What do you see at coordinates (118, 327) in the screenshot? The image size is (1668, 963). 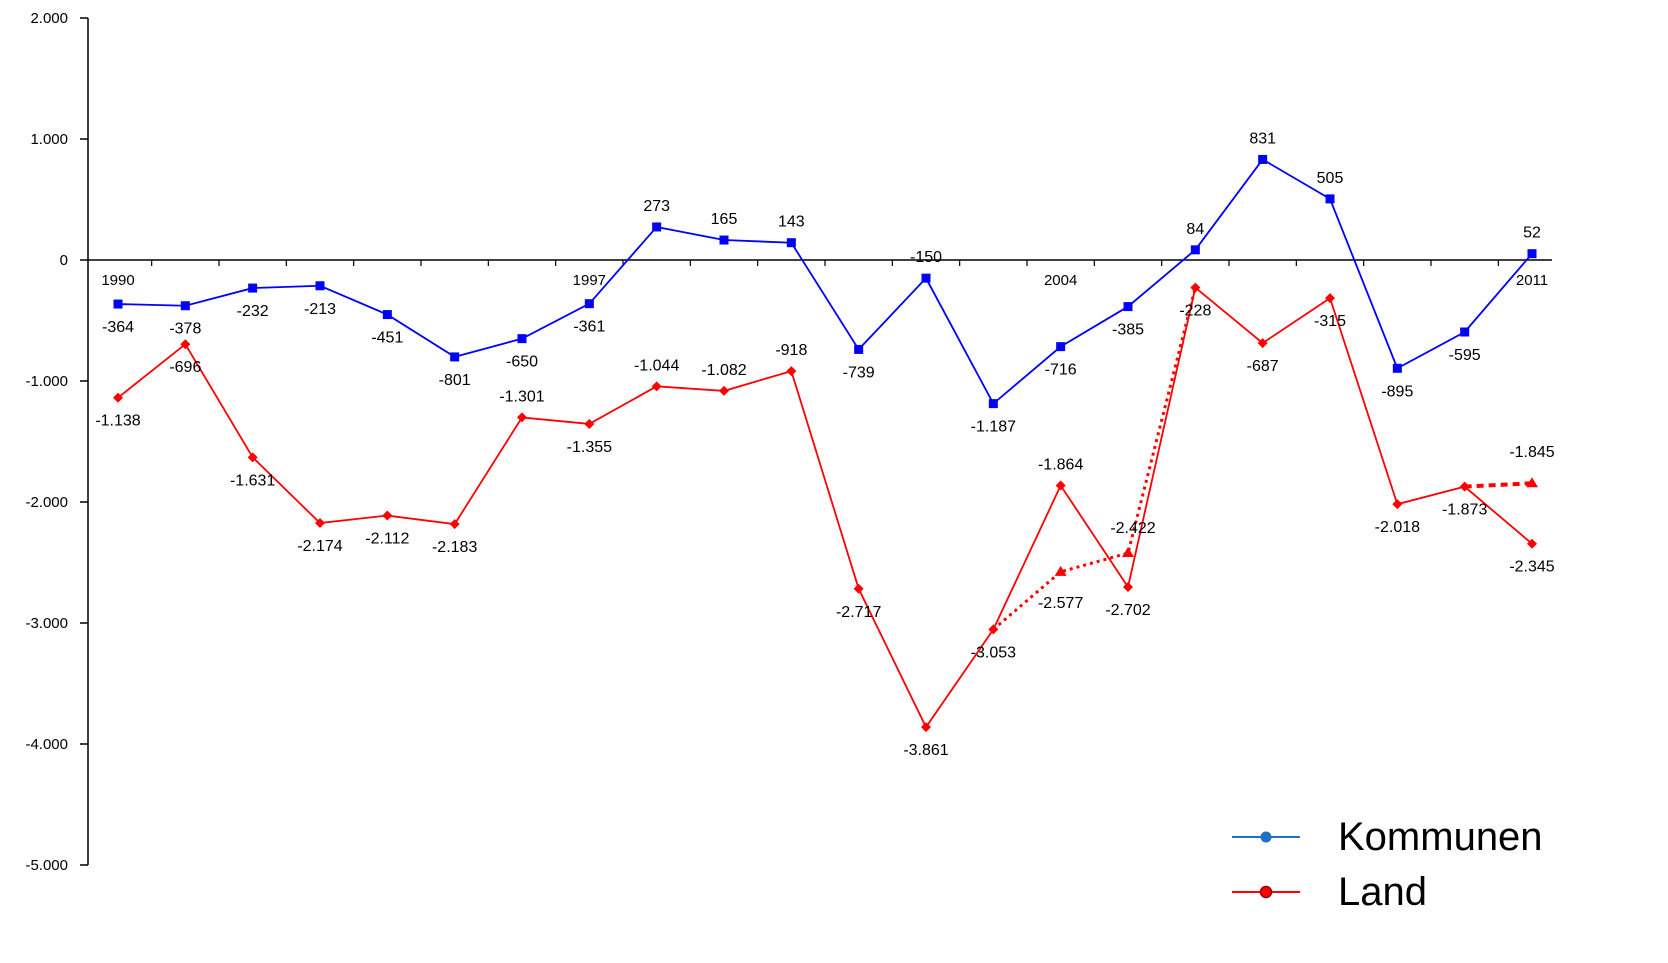 I see `kommunen-data-label: -364` at bounding box center [118, 327].